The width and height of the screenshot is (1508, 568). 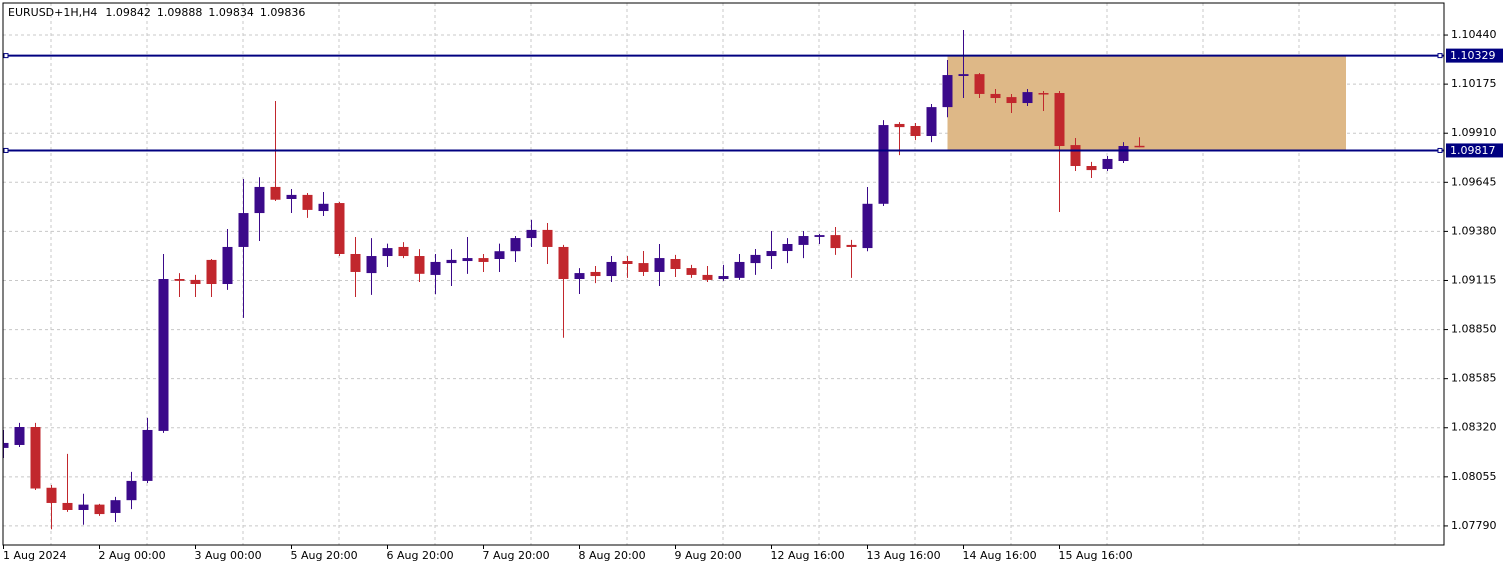 I want to click on y-tick-label: 1.08850, so click(x=1474, y=329).